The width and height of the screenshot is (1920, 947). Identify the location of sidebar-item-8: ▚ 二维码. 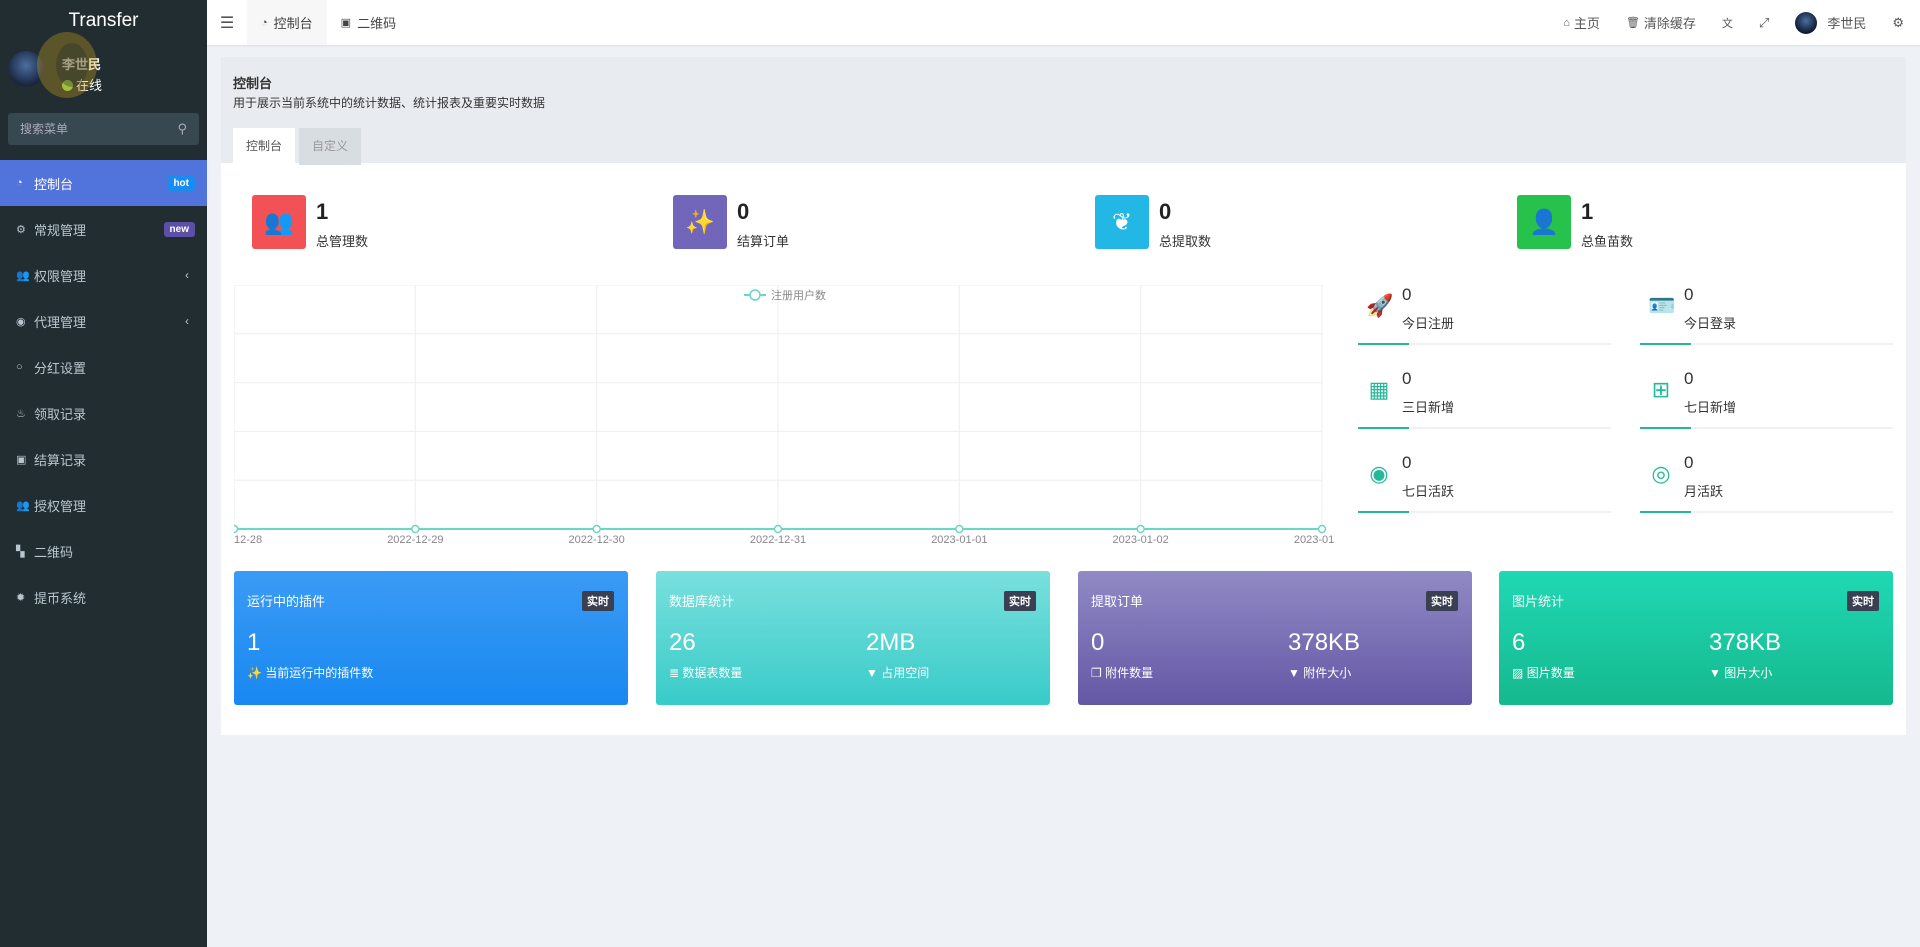
(103, 551).